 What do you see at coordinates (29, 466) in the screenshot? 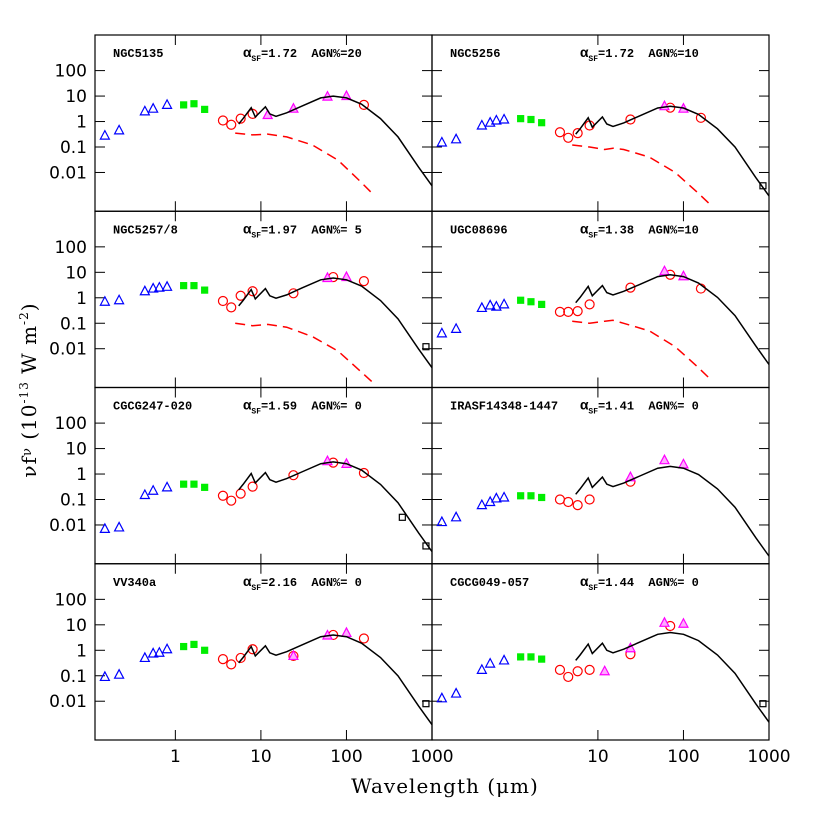
I see `y-axis-label-part: νf` at bounding box center [29, 466].